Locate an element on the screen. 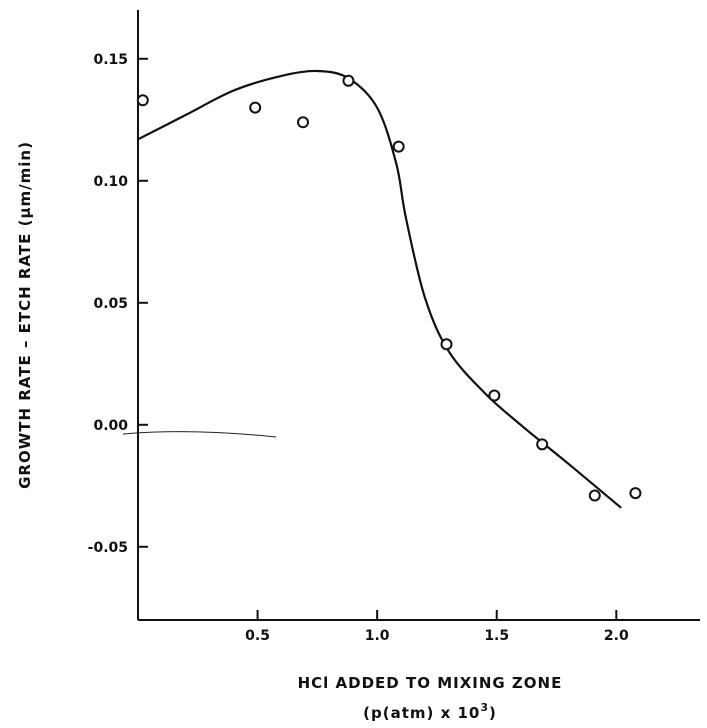 The height and width of the screenshot is (728, 707). y-tick-label: 0.10 is located at coordinates (110, 182).